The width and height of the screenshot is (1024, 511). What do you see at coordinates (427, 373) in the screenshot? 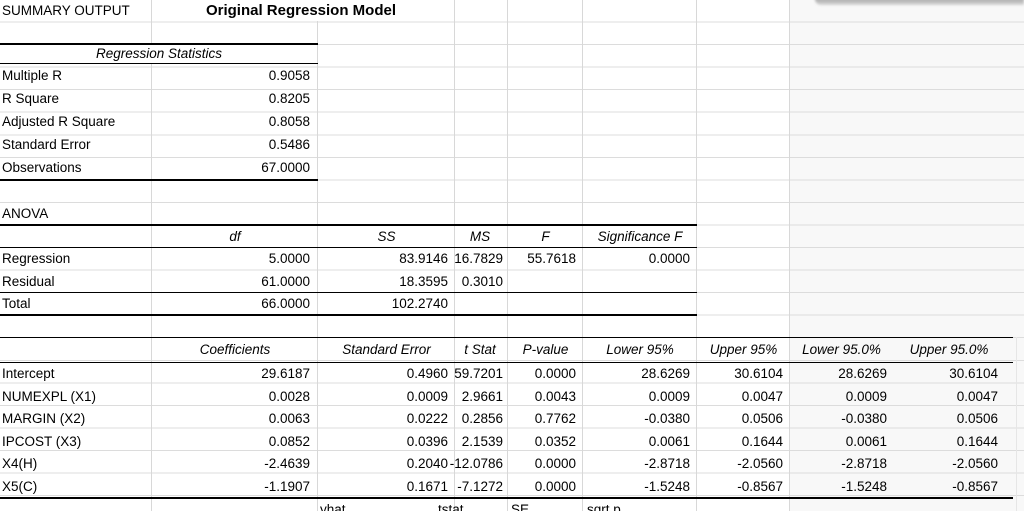
I see `coef-cell: 0.4960` at bounding box center [427, 373].